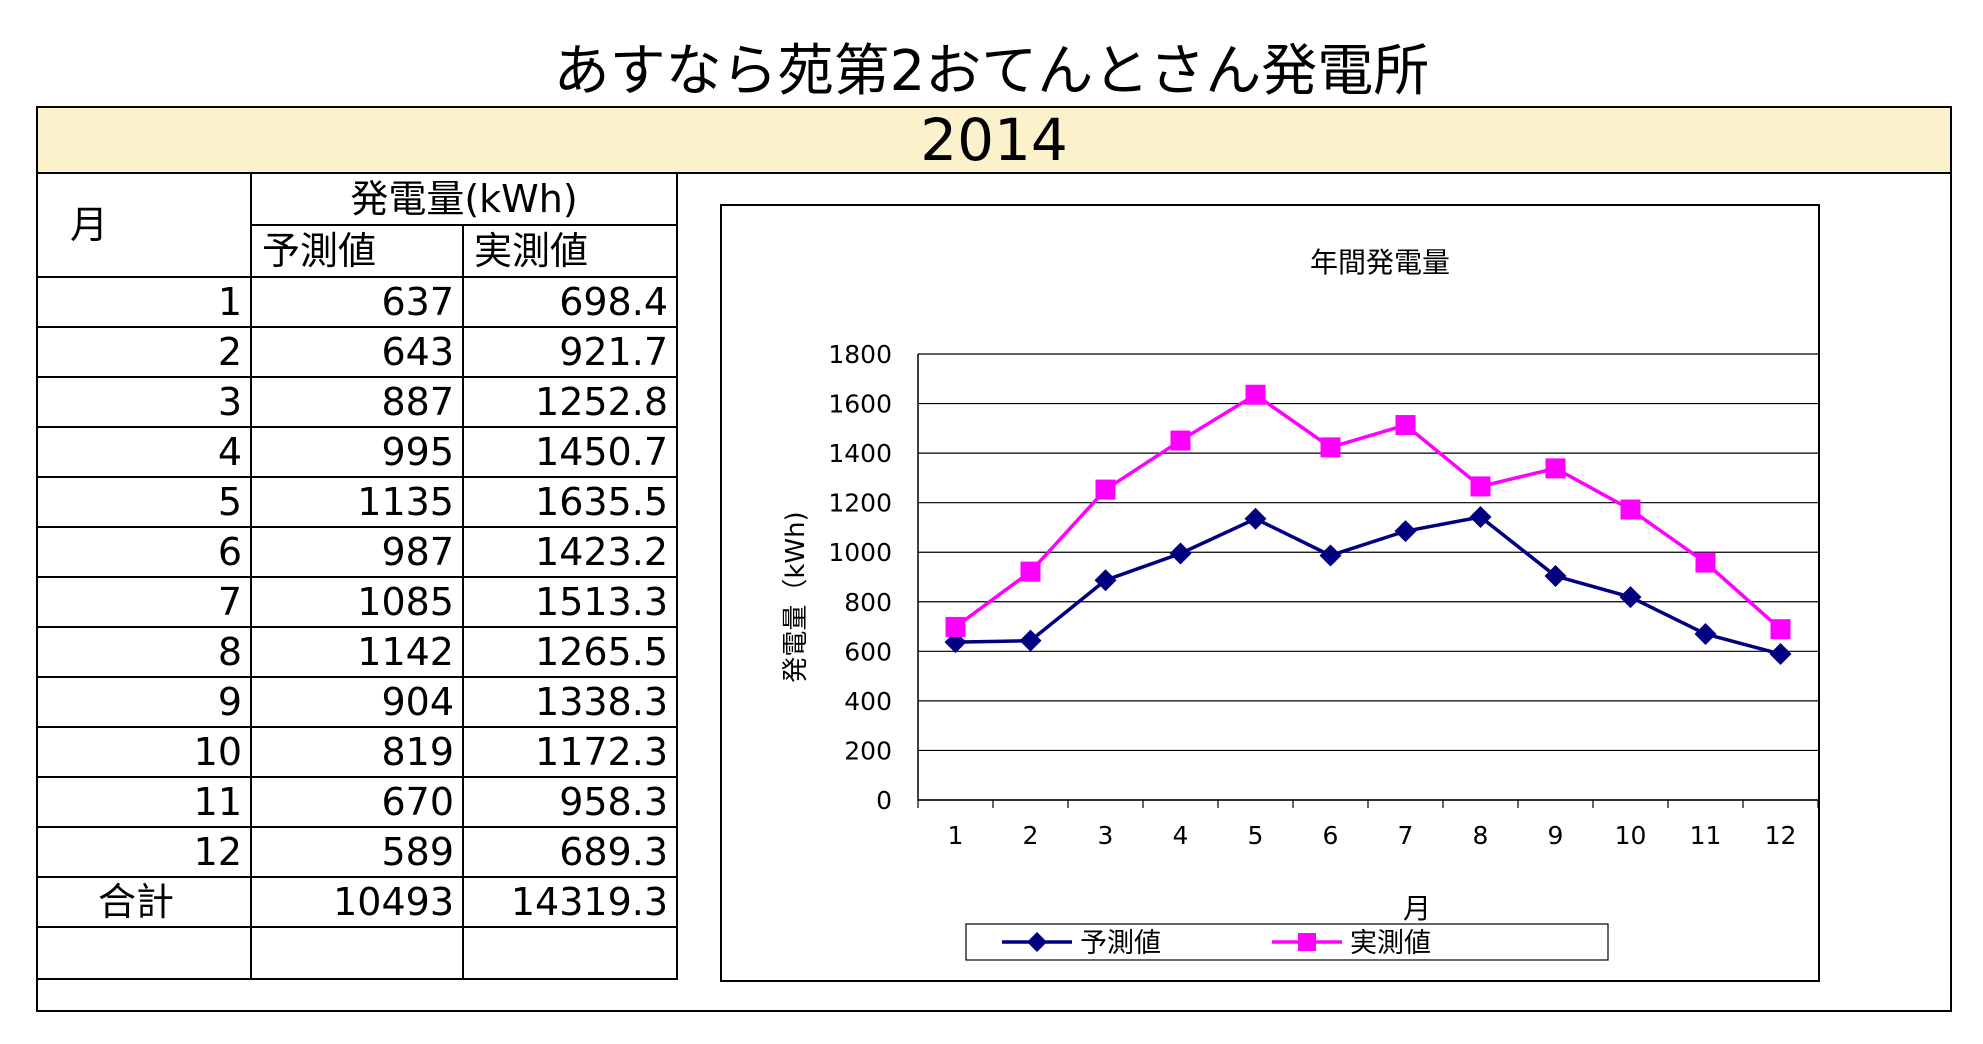 The image size is (1983, 1044). What do you see at coordinates (144, 352) in the screenshot?
I see `month-cell: 2` at bounding box center [144, 352].